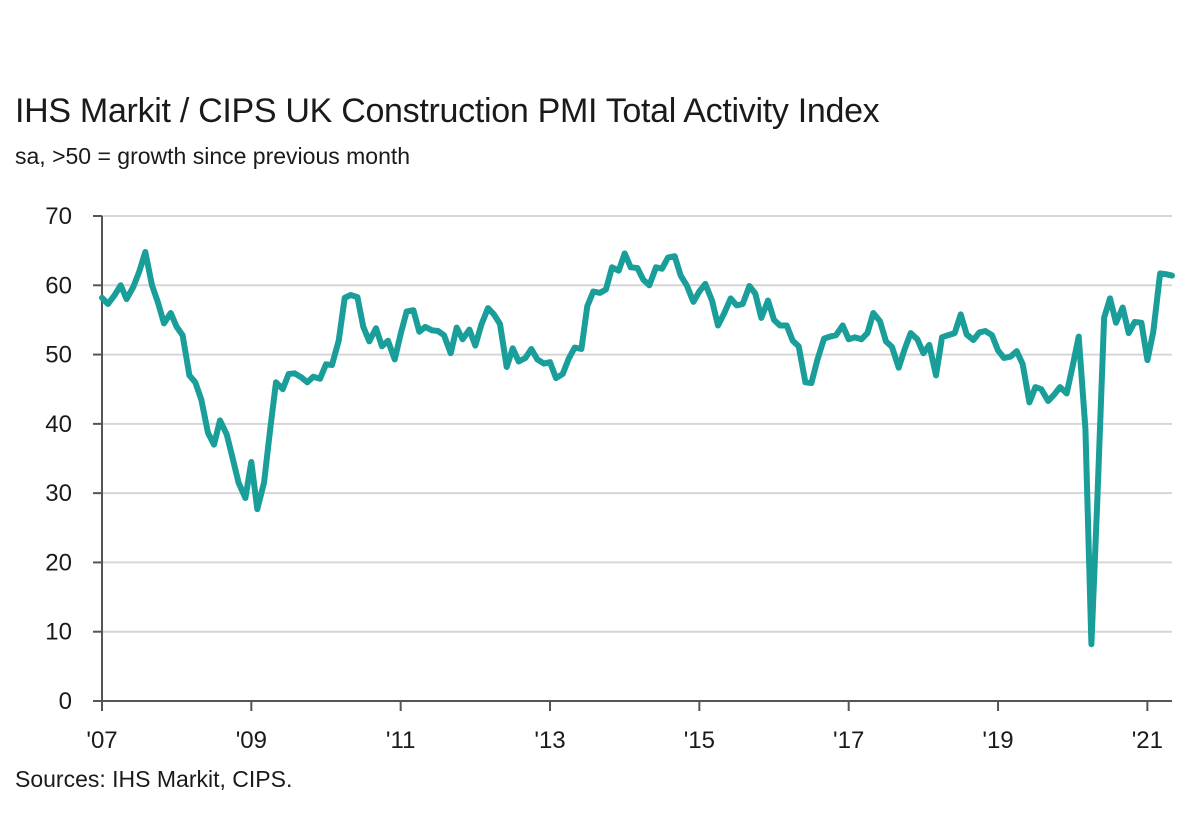  I want to click on y-tick-label: 50, so click(58, 355).